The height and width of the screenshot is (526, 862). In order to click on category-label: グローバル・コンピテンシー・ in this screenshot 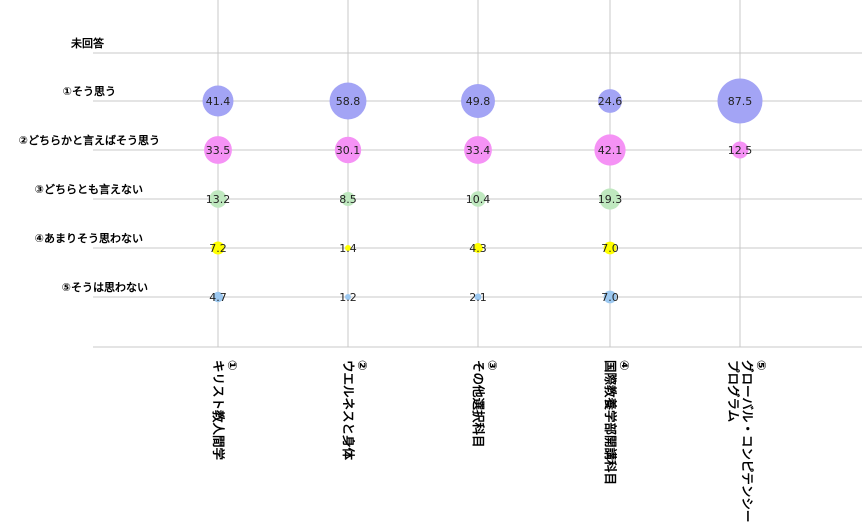, I will do `click(747, 443)`.